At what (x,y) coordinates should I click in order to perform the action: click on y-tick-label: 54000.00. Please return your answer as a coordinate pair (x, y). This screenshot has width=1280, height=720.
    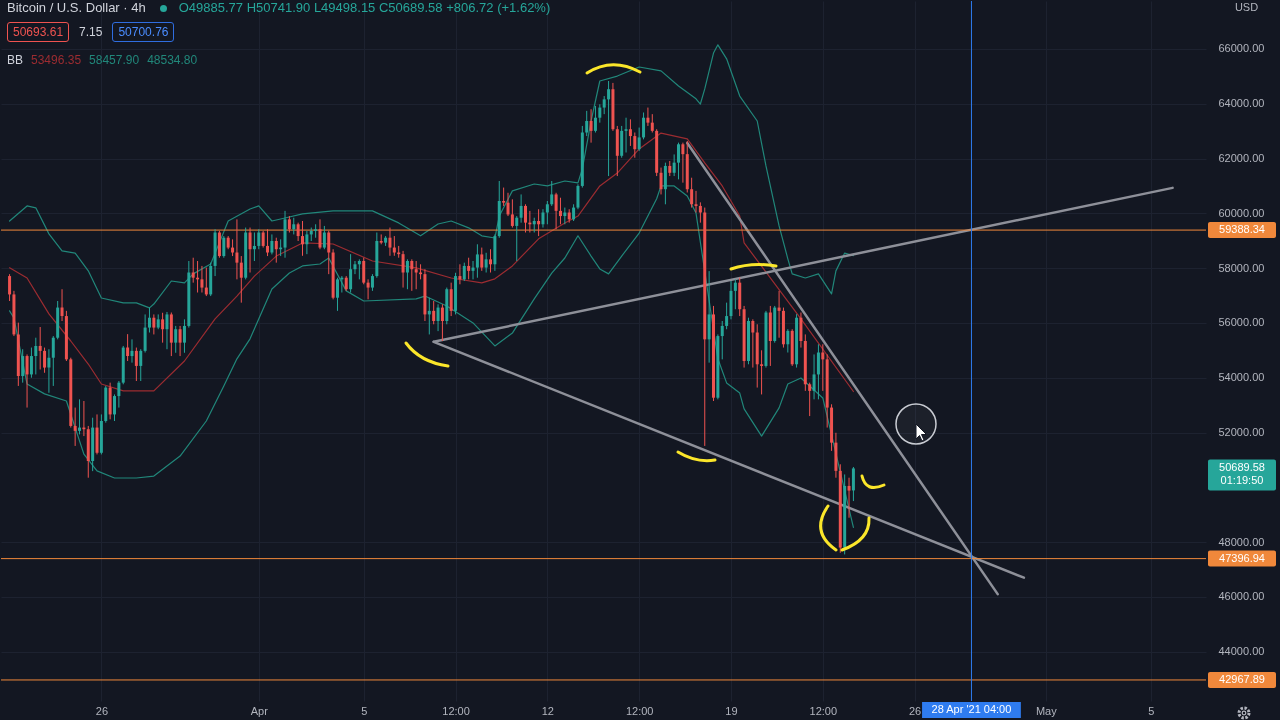
    Looking at the image, I should click on (1241, 377).